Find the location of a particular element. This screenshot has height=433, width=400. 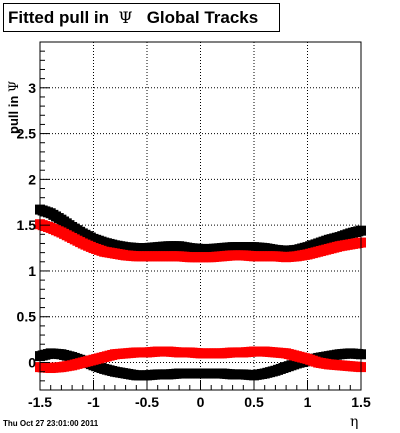

title-suffix: Global Tracks is located at coordinates (202, 17).